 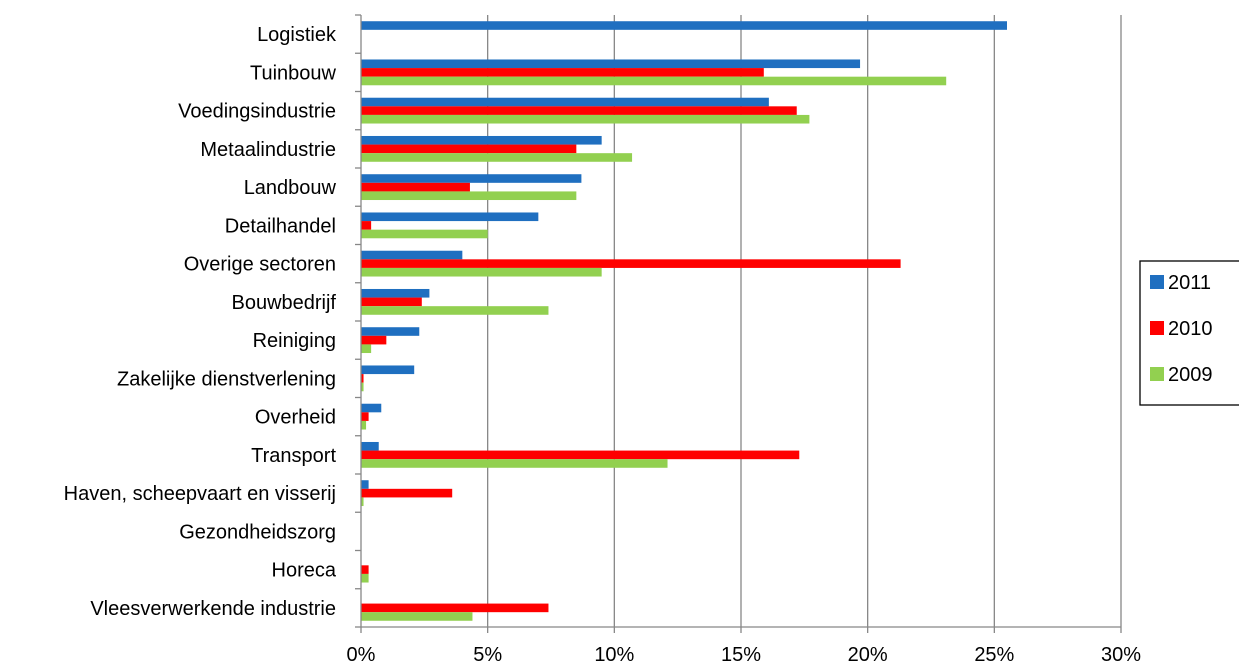 I want to click on category-label: Logistiek, so click(x=297, y=35).